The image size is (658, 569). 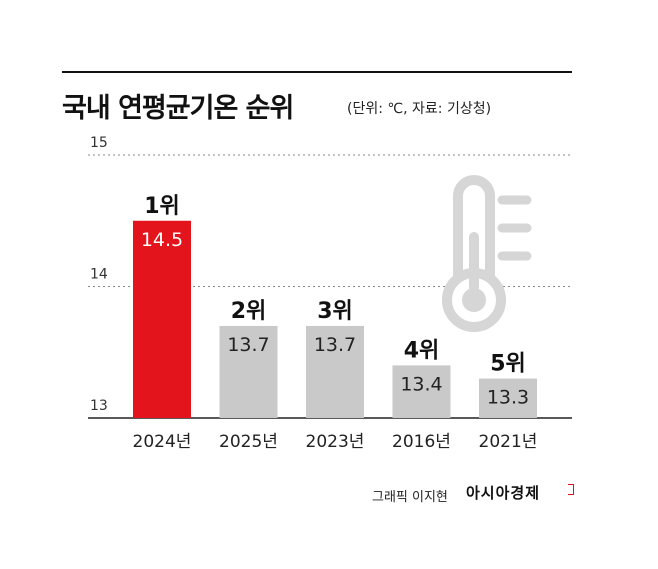 I want to click on rank-label: 4위, so click(x=422, y=350).